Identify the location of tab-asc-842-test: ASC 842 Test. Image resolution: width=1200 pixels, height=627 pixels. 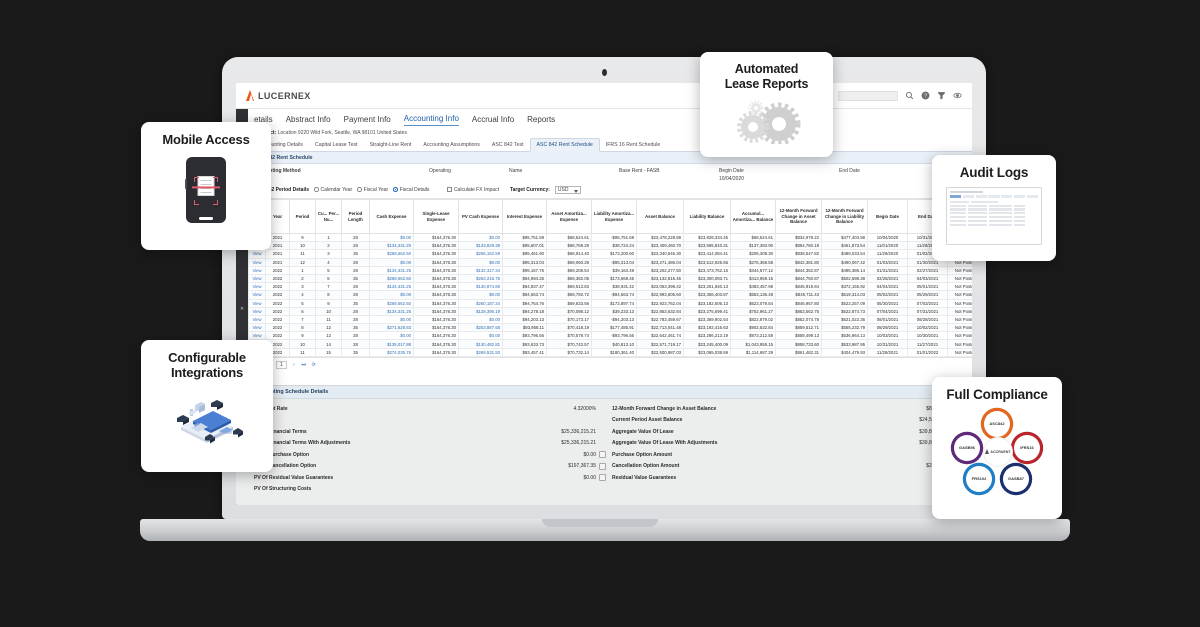
(507, 145).